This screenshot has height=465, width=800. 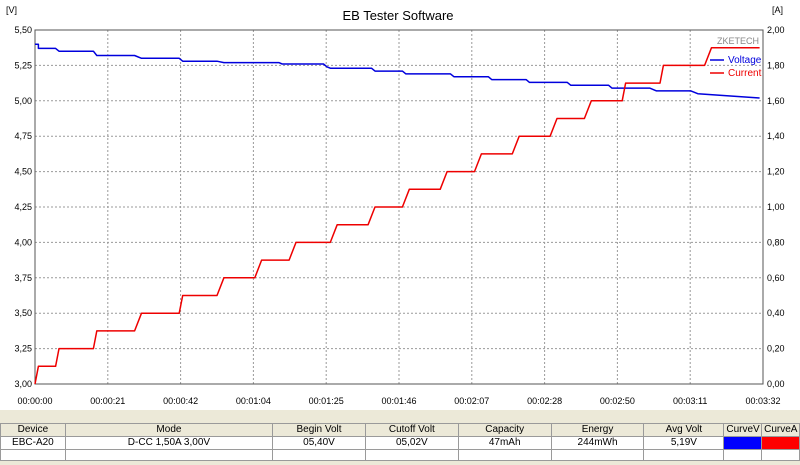 What do you see at coordinates (169, 430) in the screenshot?
I see `header-mode: Mode` at bounding box center [169, 430].